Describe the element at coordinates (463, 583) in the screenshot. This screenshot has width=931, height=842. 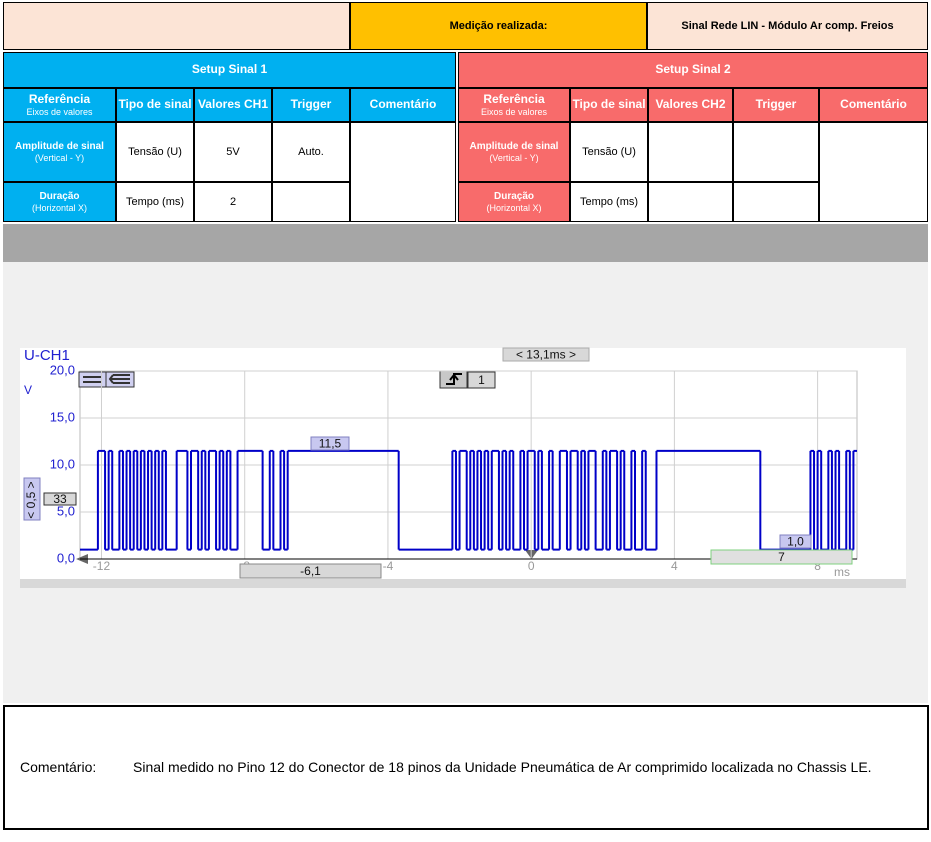
I see `scope-scrollbar` at that location.